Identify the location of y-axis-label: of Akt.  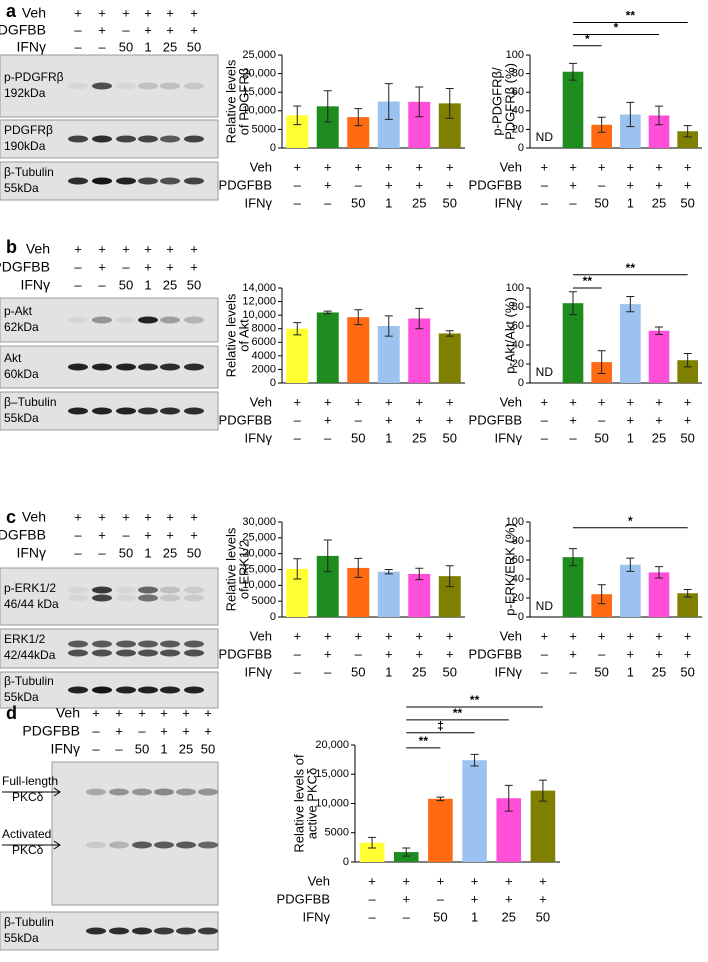
(243, 335).